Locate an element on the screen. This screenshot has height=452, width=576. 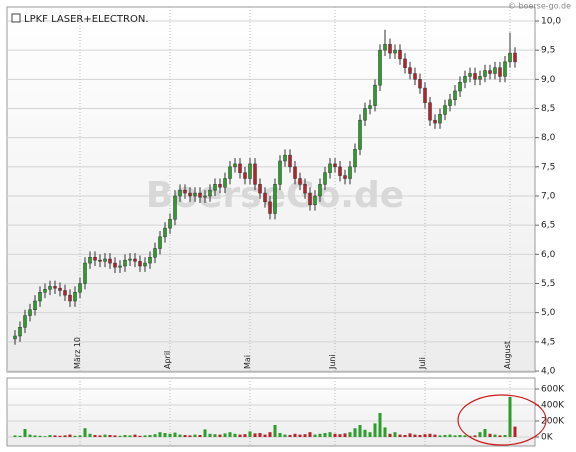
checkbox is located at coordinates (16, 18).